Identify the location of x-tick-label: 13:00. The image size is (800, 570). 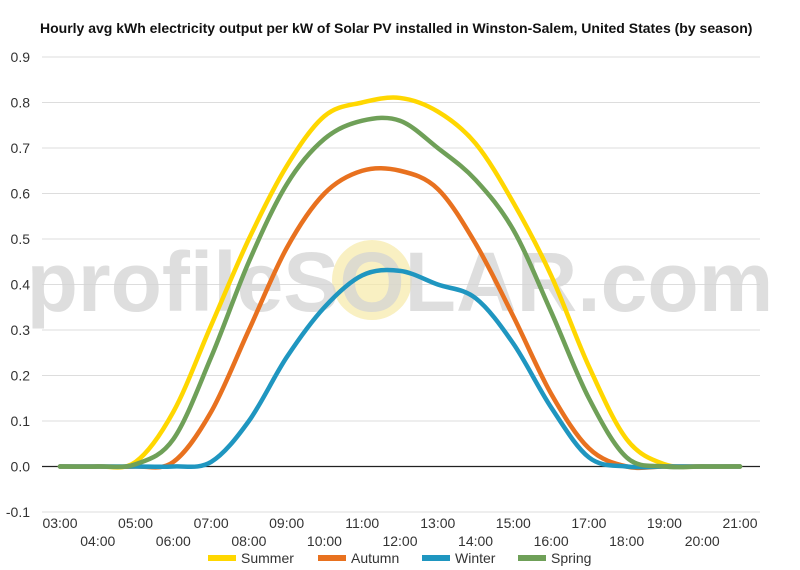
(437, 523).